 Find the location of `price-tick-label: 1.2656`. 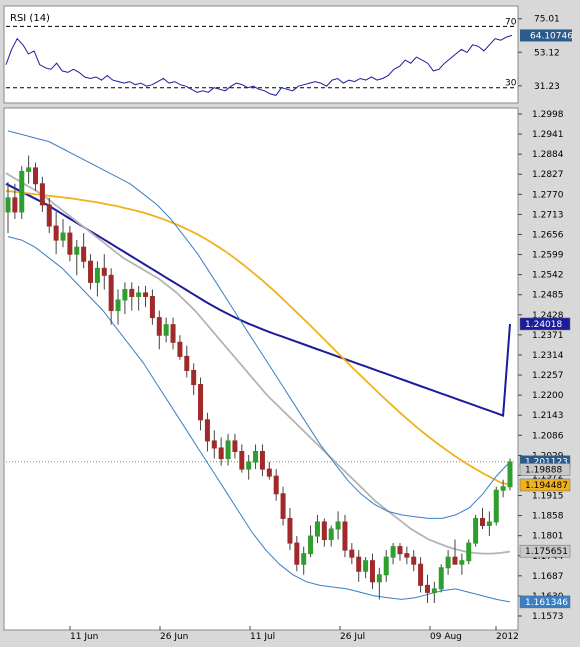

price-tick-label: 1.2656 is located at coordinates (548, 235).